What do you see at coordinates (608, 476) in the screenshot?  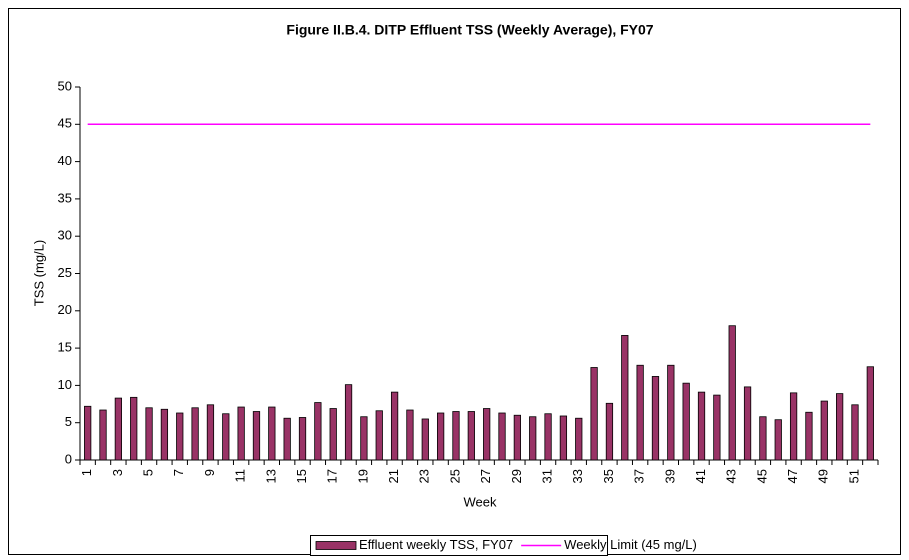 I see `x-tick-label: 35` at bounding box center [608, 476].